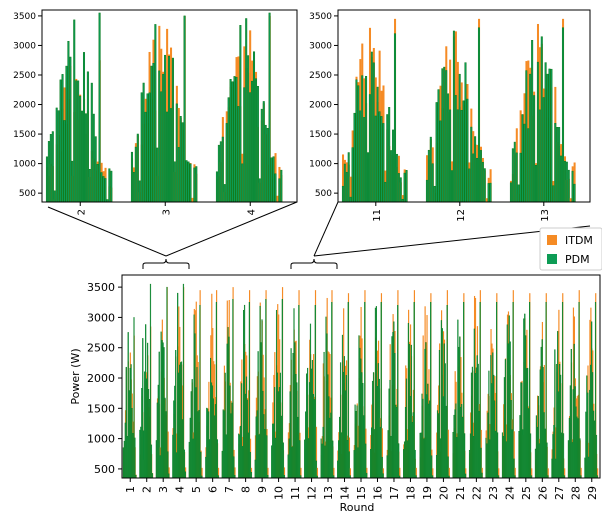 The image size is (602, 513). What do you see at coordinates (320, 165) in the screenshot?
I see `zoom-right-y-tick-label: 1000` at bounding box center [320, 165].